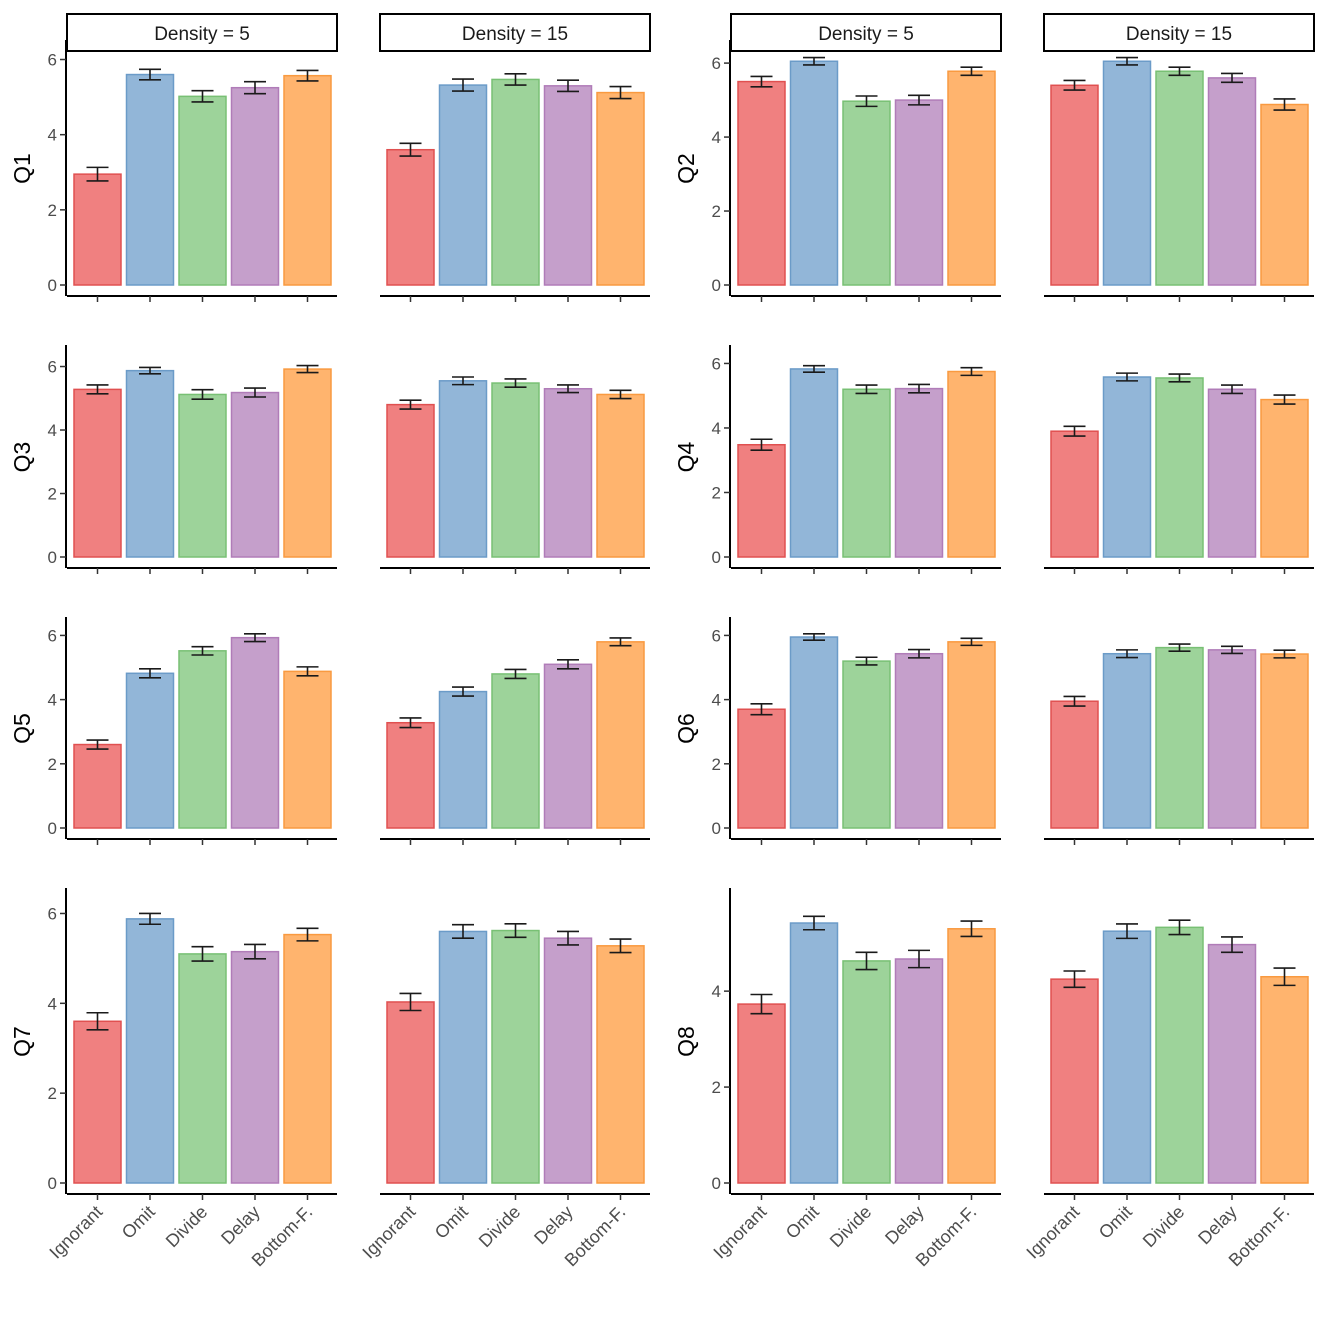 Image resolution: width=1329 pixels, height=1329 pixels. What do you see at coordinates (686, 456) in the screenshot?
I see `y-axis-title: Q4` at bounding box center [686, 456].